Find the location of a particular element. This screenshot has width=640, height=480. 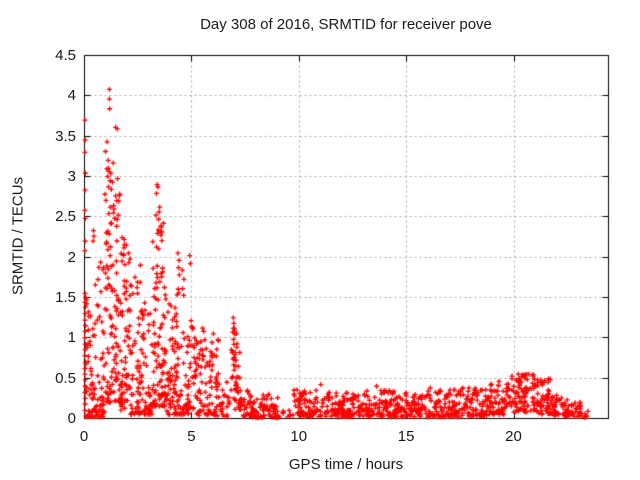

y-axis-label: SRMTID / TECUs is located at coordinates (18, 236).